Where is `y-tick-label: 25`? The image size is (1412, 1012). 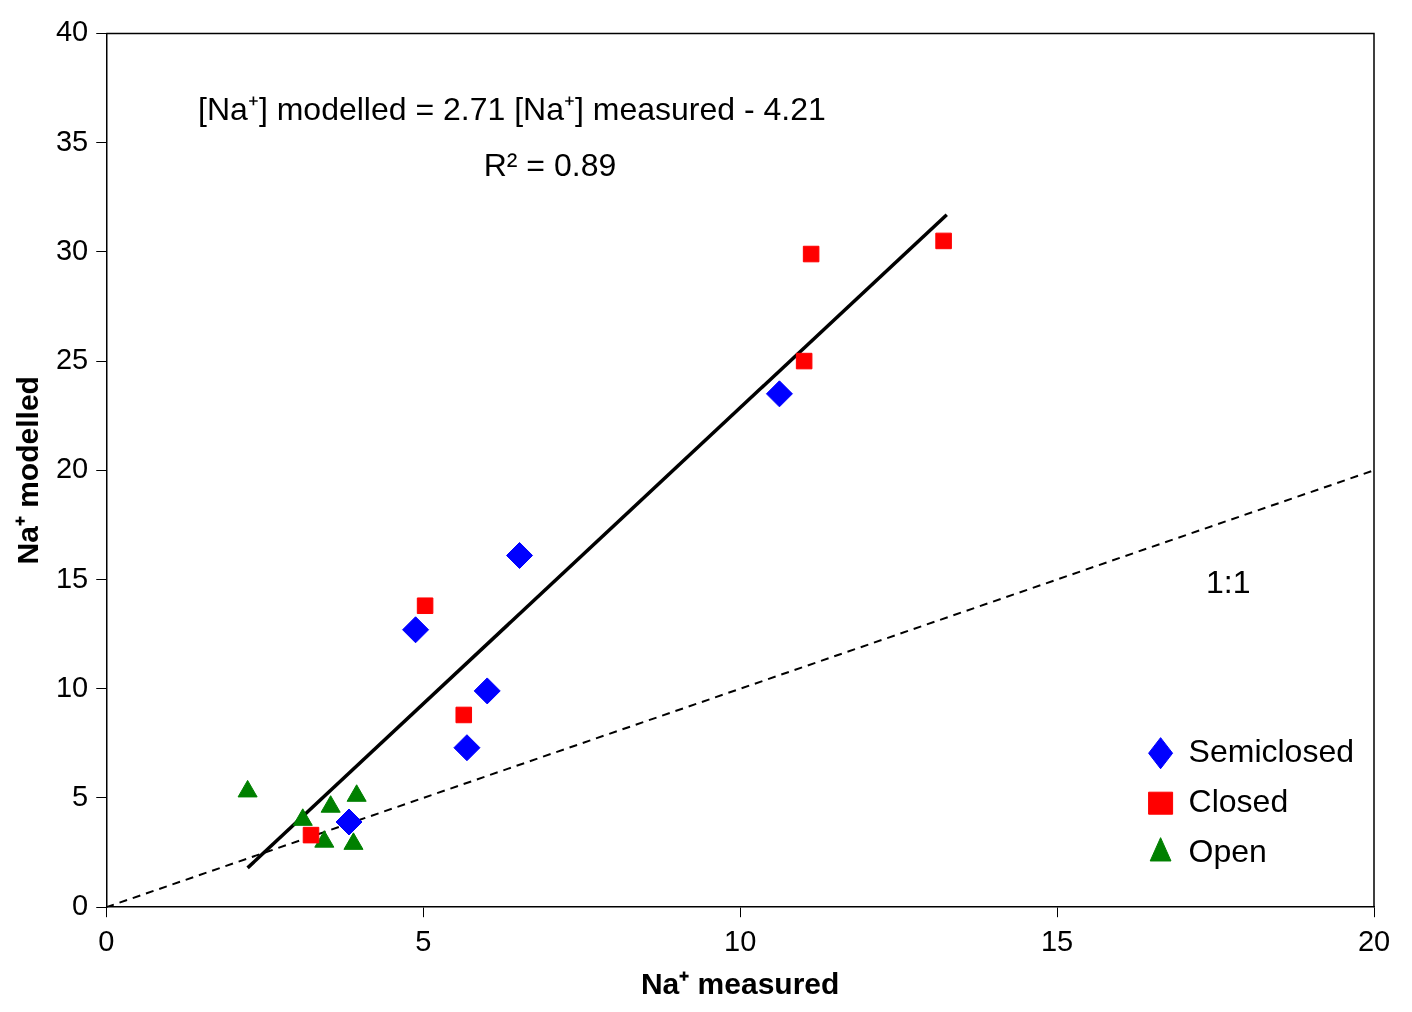 y-tick-label: 25 is located at coordinates (72, 359).